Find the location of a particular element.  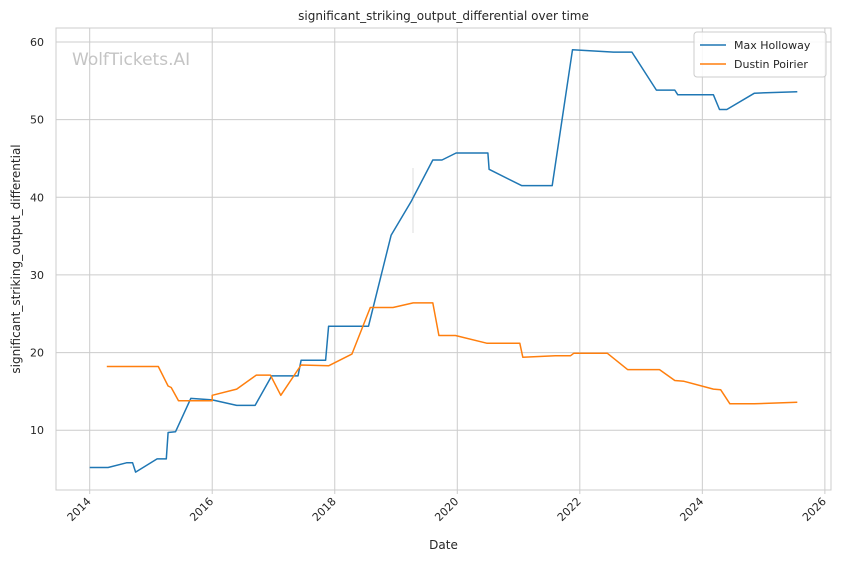

x-tick-label: 2024 is located at coordinates (691, 509).